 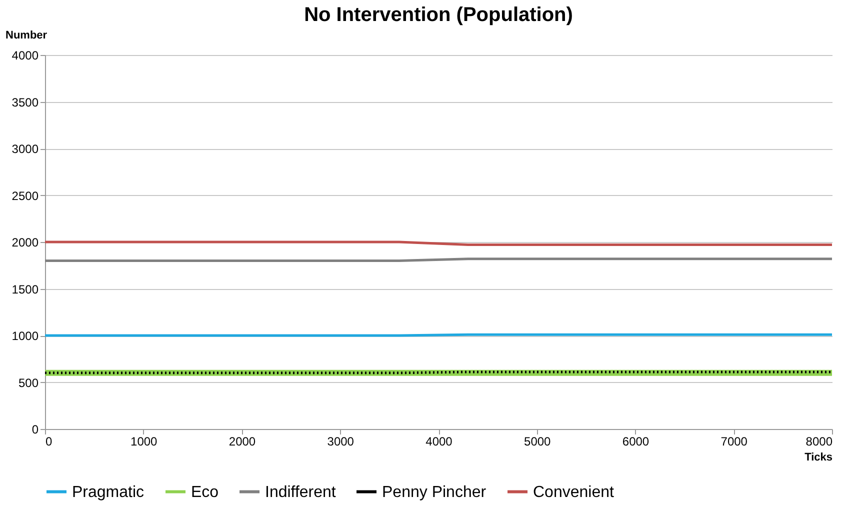 I want to click on y-tick-label: 0, so click(x=35, y=429).